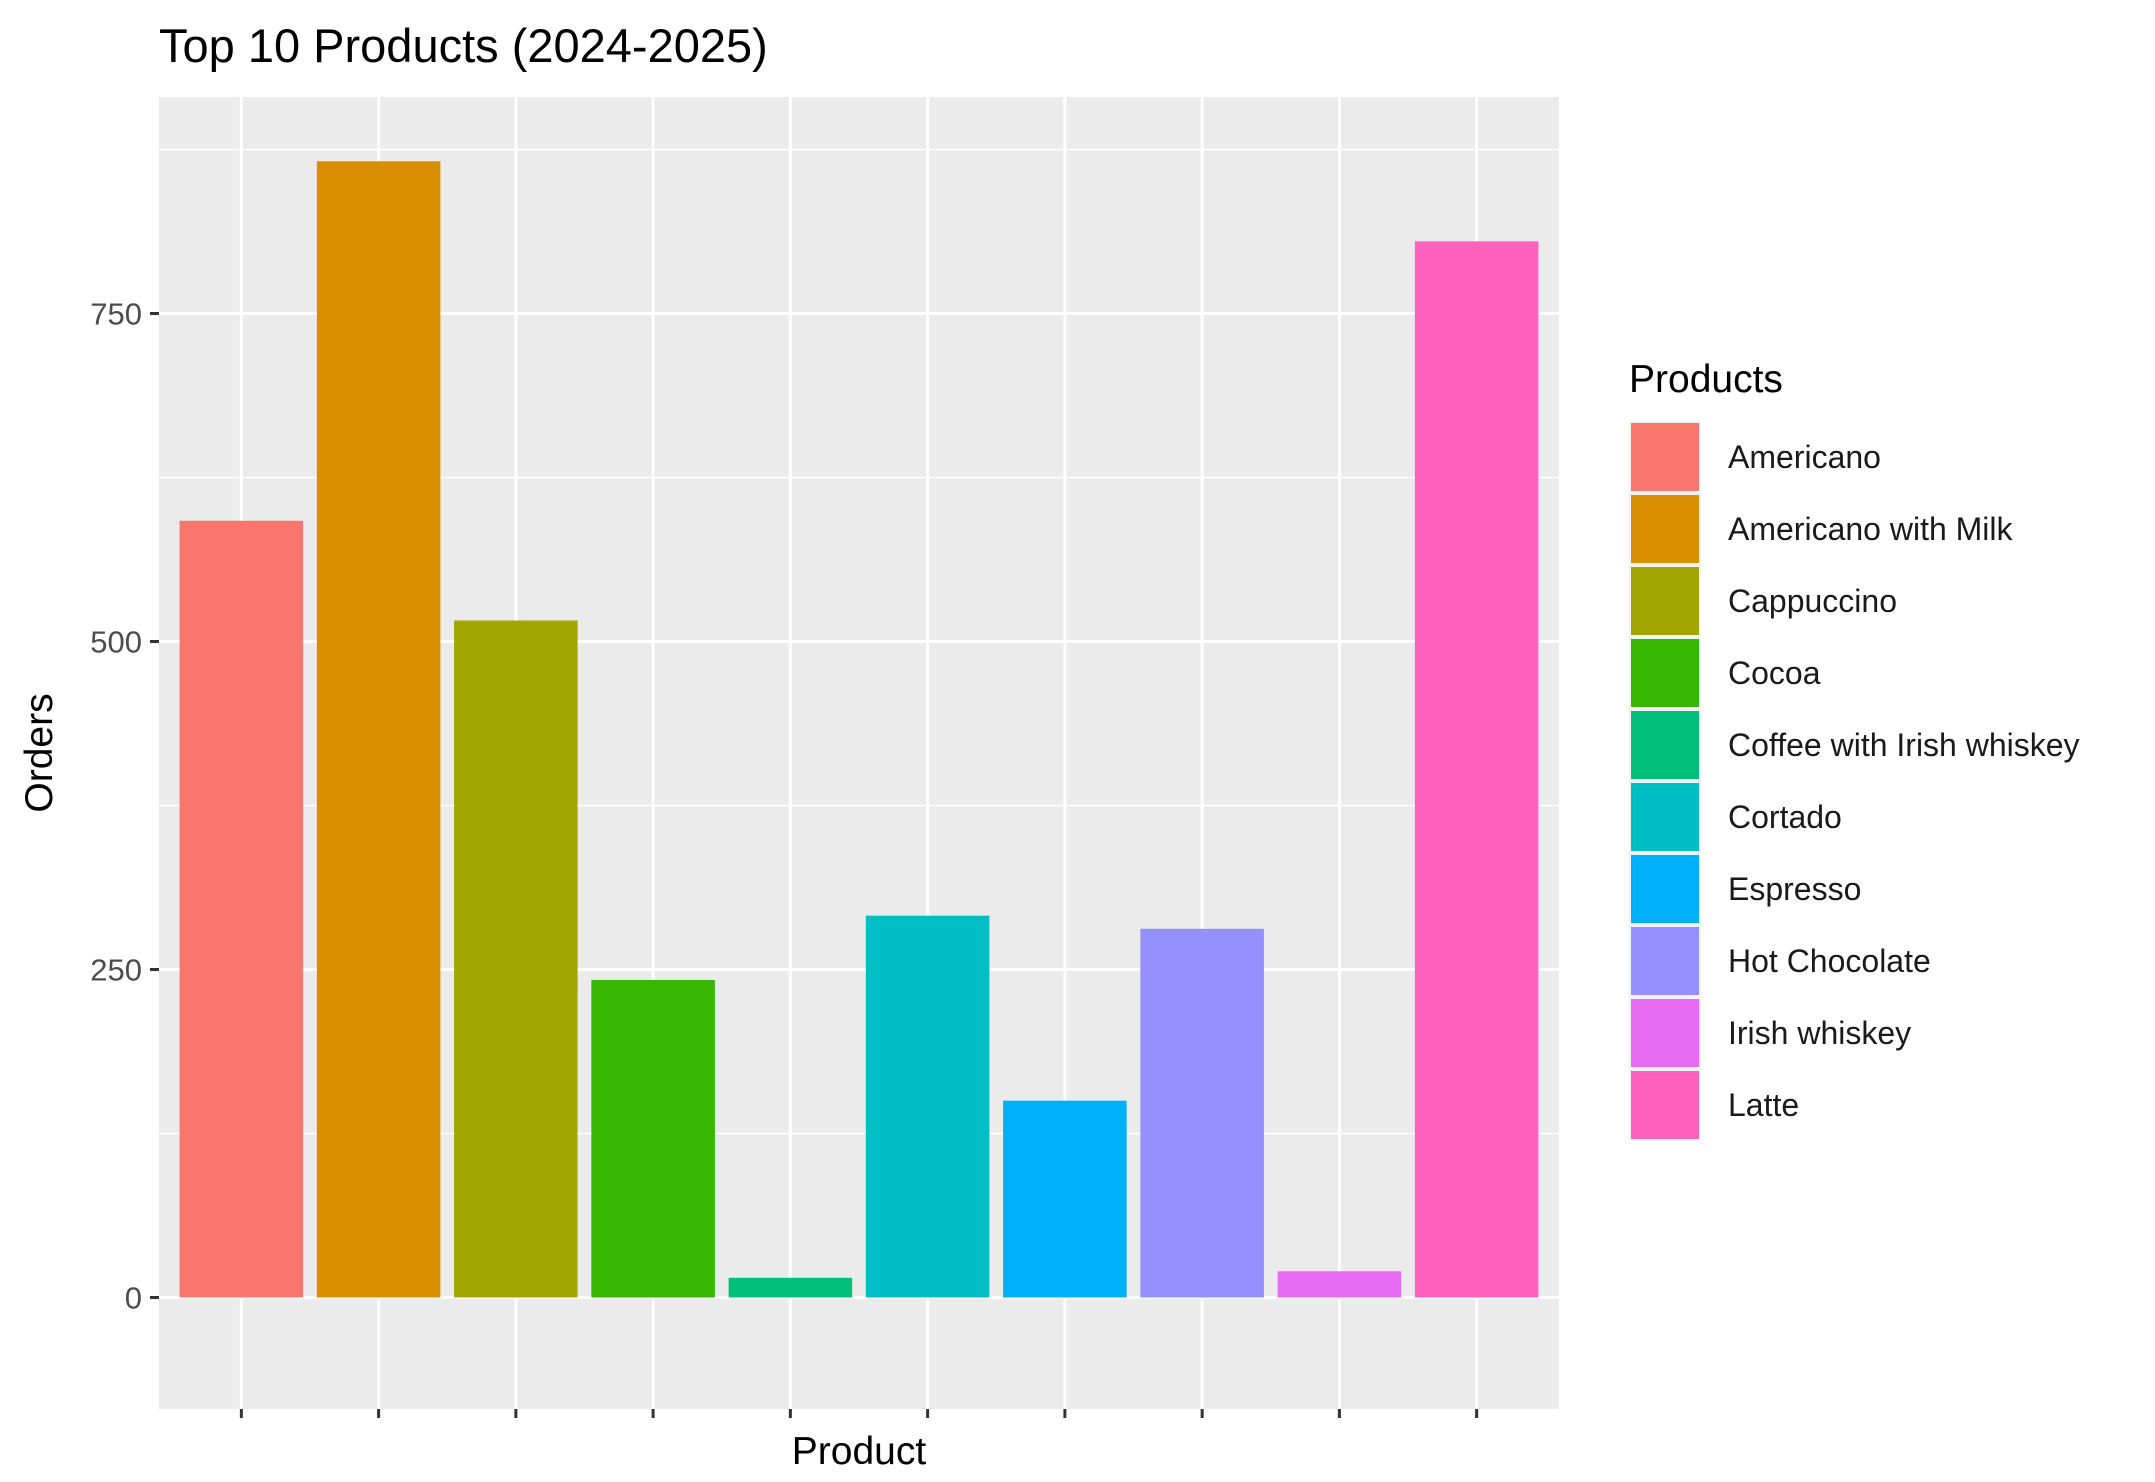  Describe the element at coordinates (1829, 961) in the screenshot. I see `legend-label: Hot Chocolate` at that location.